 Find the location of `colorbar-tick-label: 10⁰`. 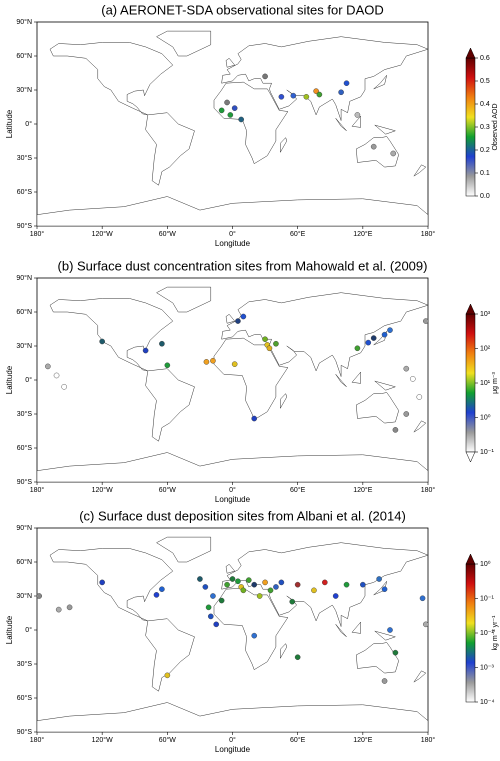

colorbar-tick-label: 10⁰ is located at coordinates (485, 417).